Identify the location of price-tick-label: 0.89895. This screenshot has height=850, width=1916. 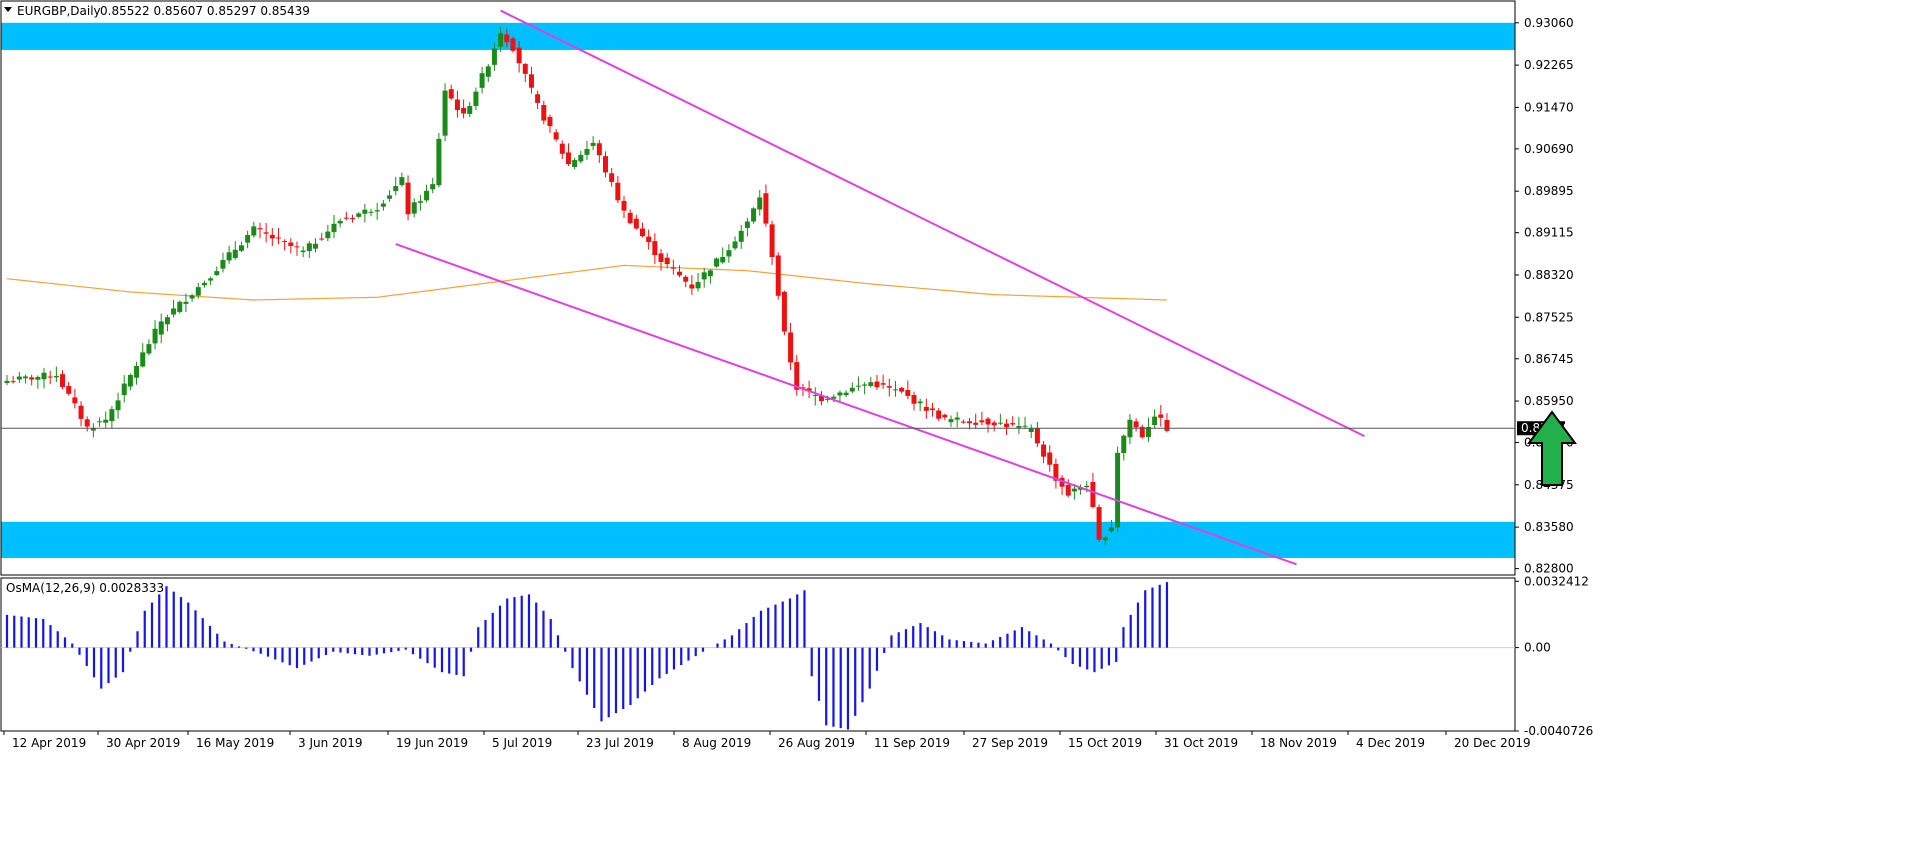
(1549, 191).